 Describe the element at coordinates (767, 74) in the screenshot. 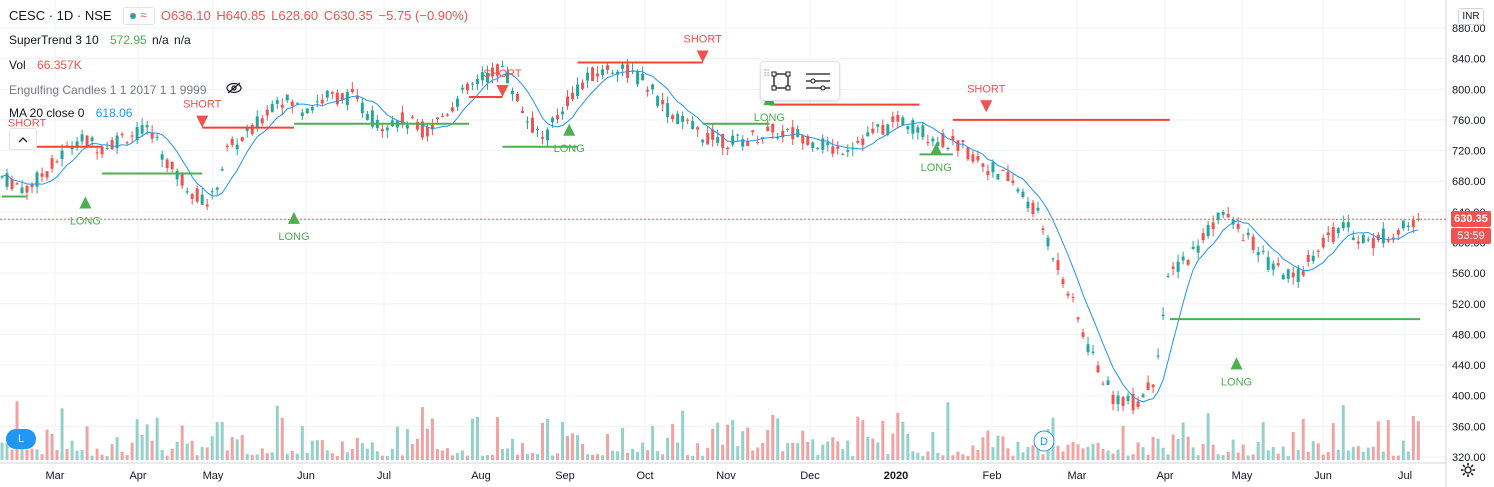

I see `drag-handle-icon: ⠿` at that location.